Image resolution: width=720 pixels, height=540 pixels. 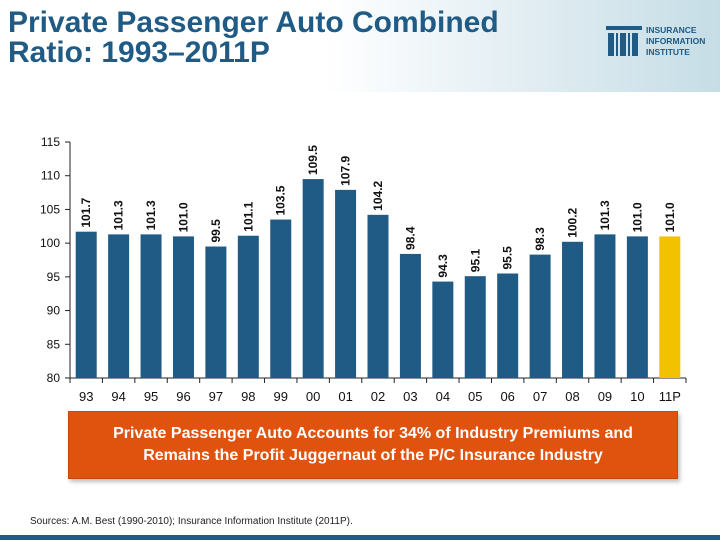 I want to click on iii-logo-mark-icon, so click(x=624, y=41).